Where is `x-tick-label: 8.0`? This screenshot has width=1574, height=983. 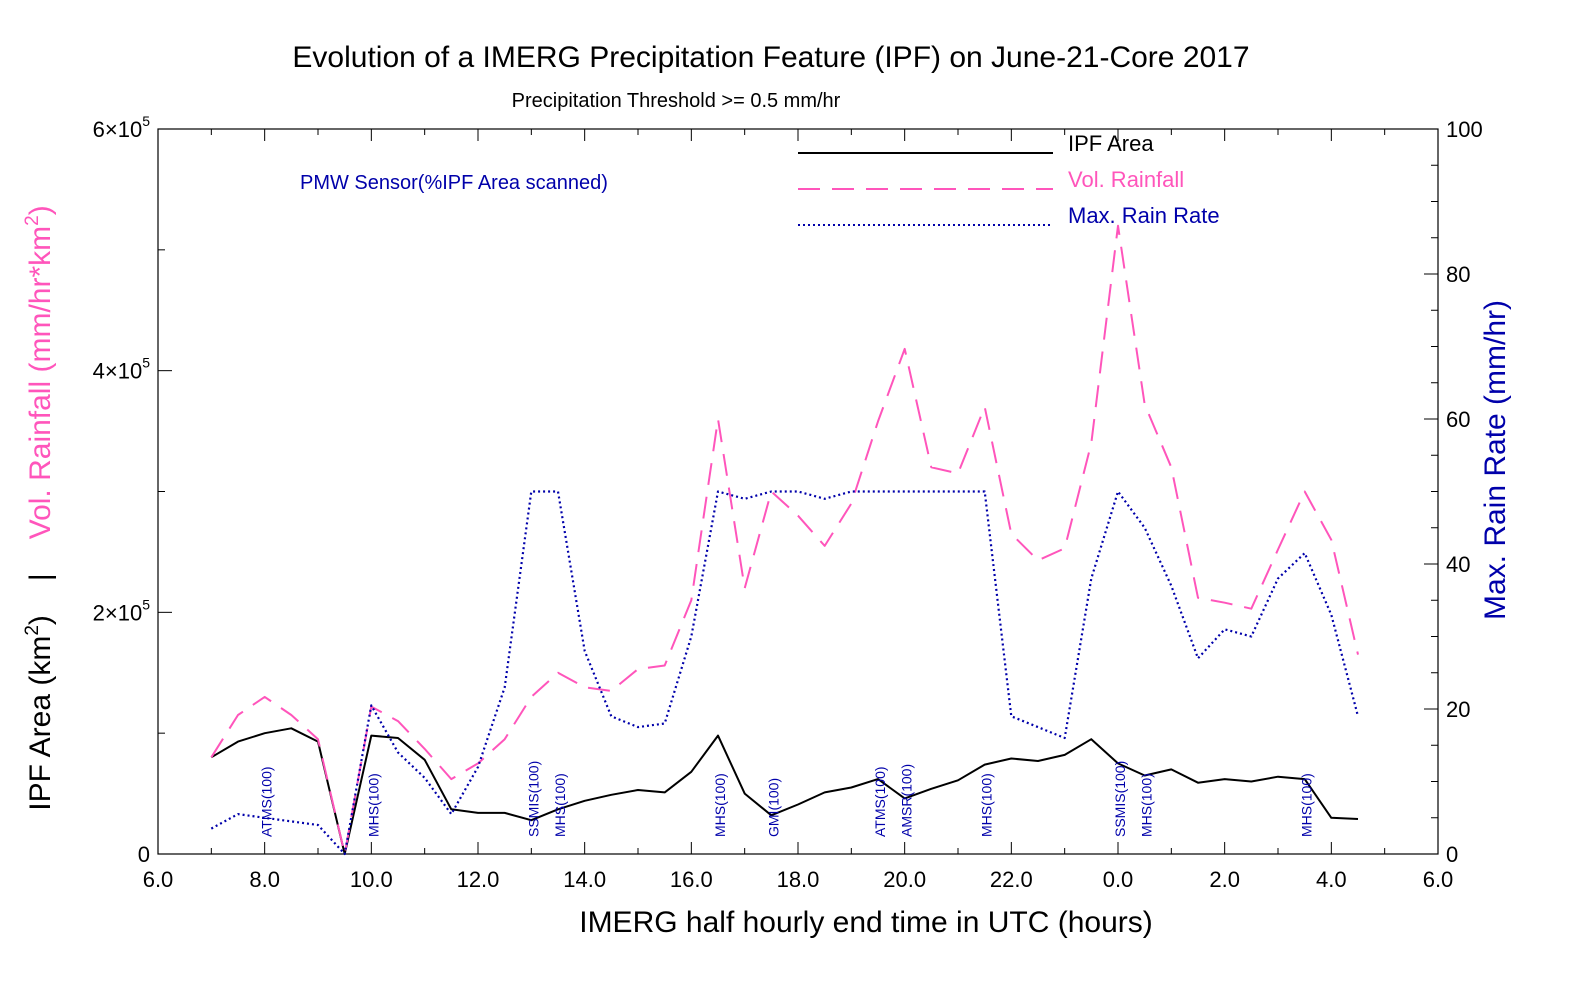
x-tick-label: 8.0 is located at coordinates (264, 879).